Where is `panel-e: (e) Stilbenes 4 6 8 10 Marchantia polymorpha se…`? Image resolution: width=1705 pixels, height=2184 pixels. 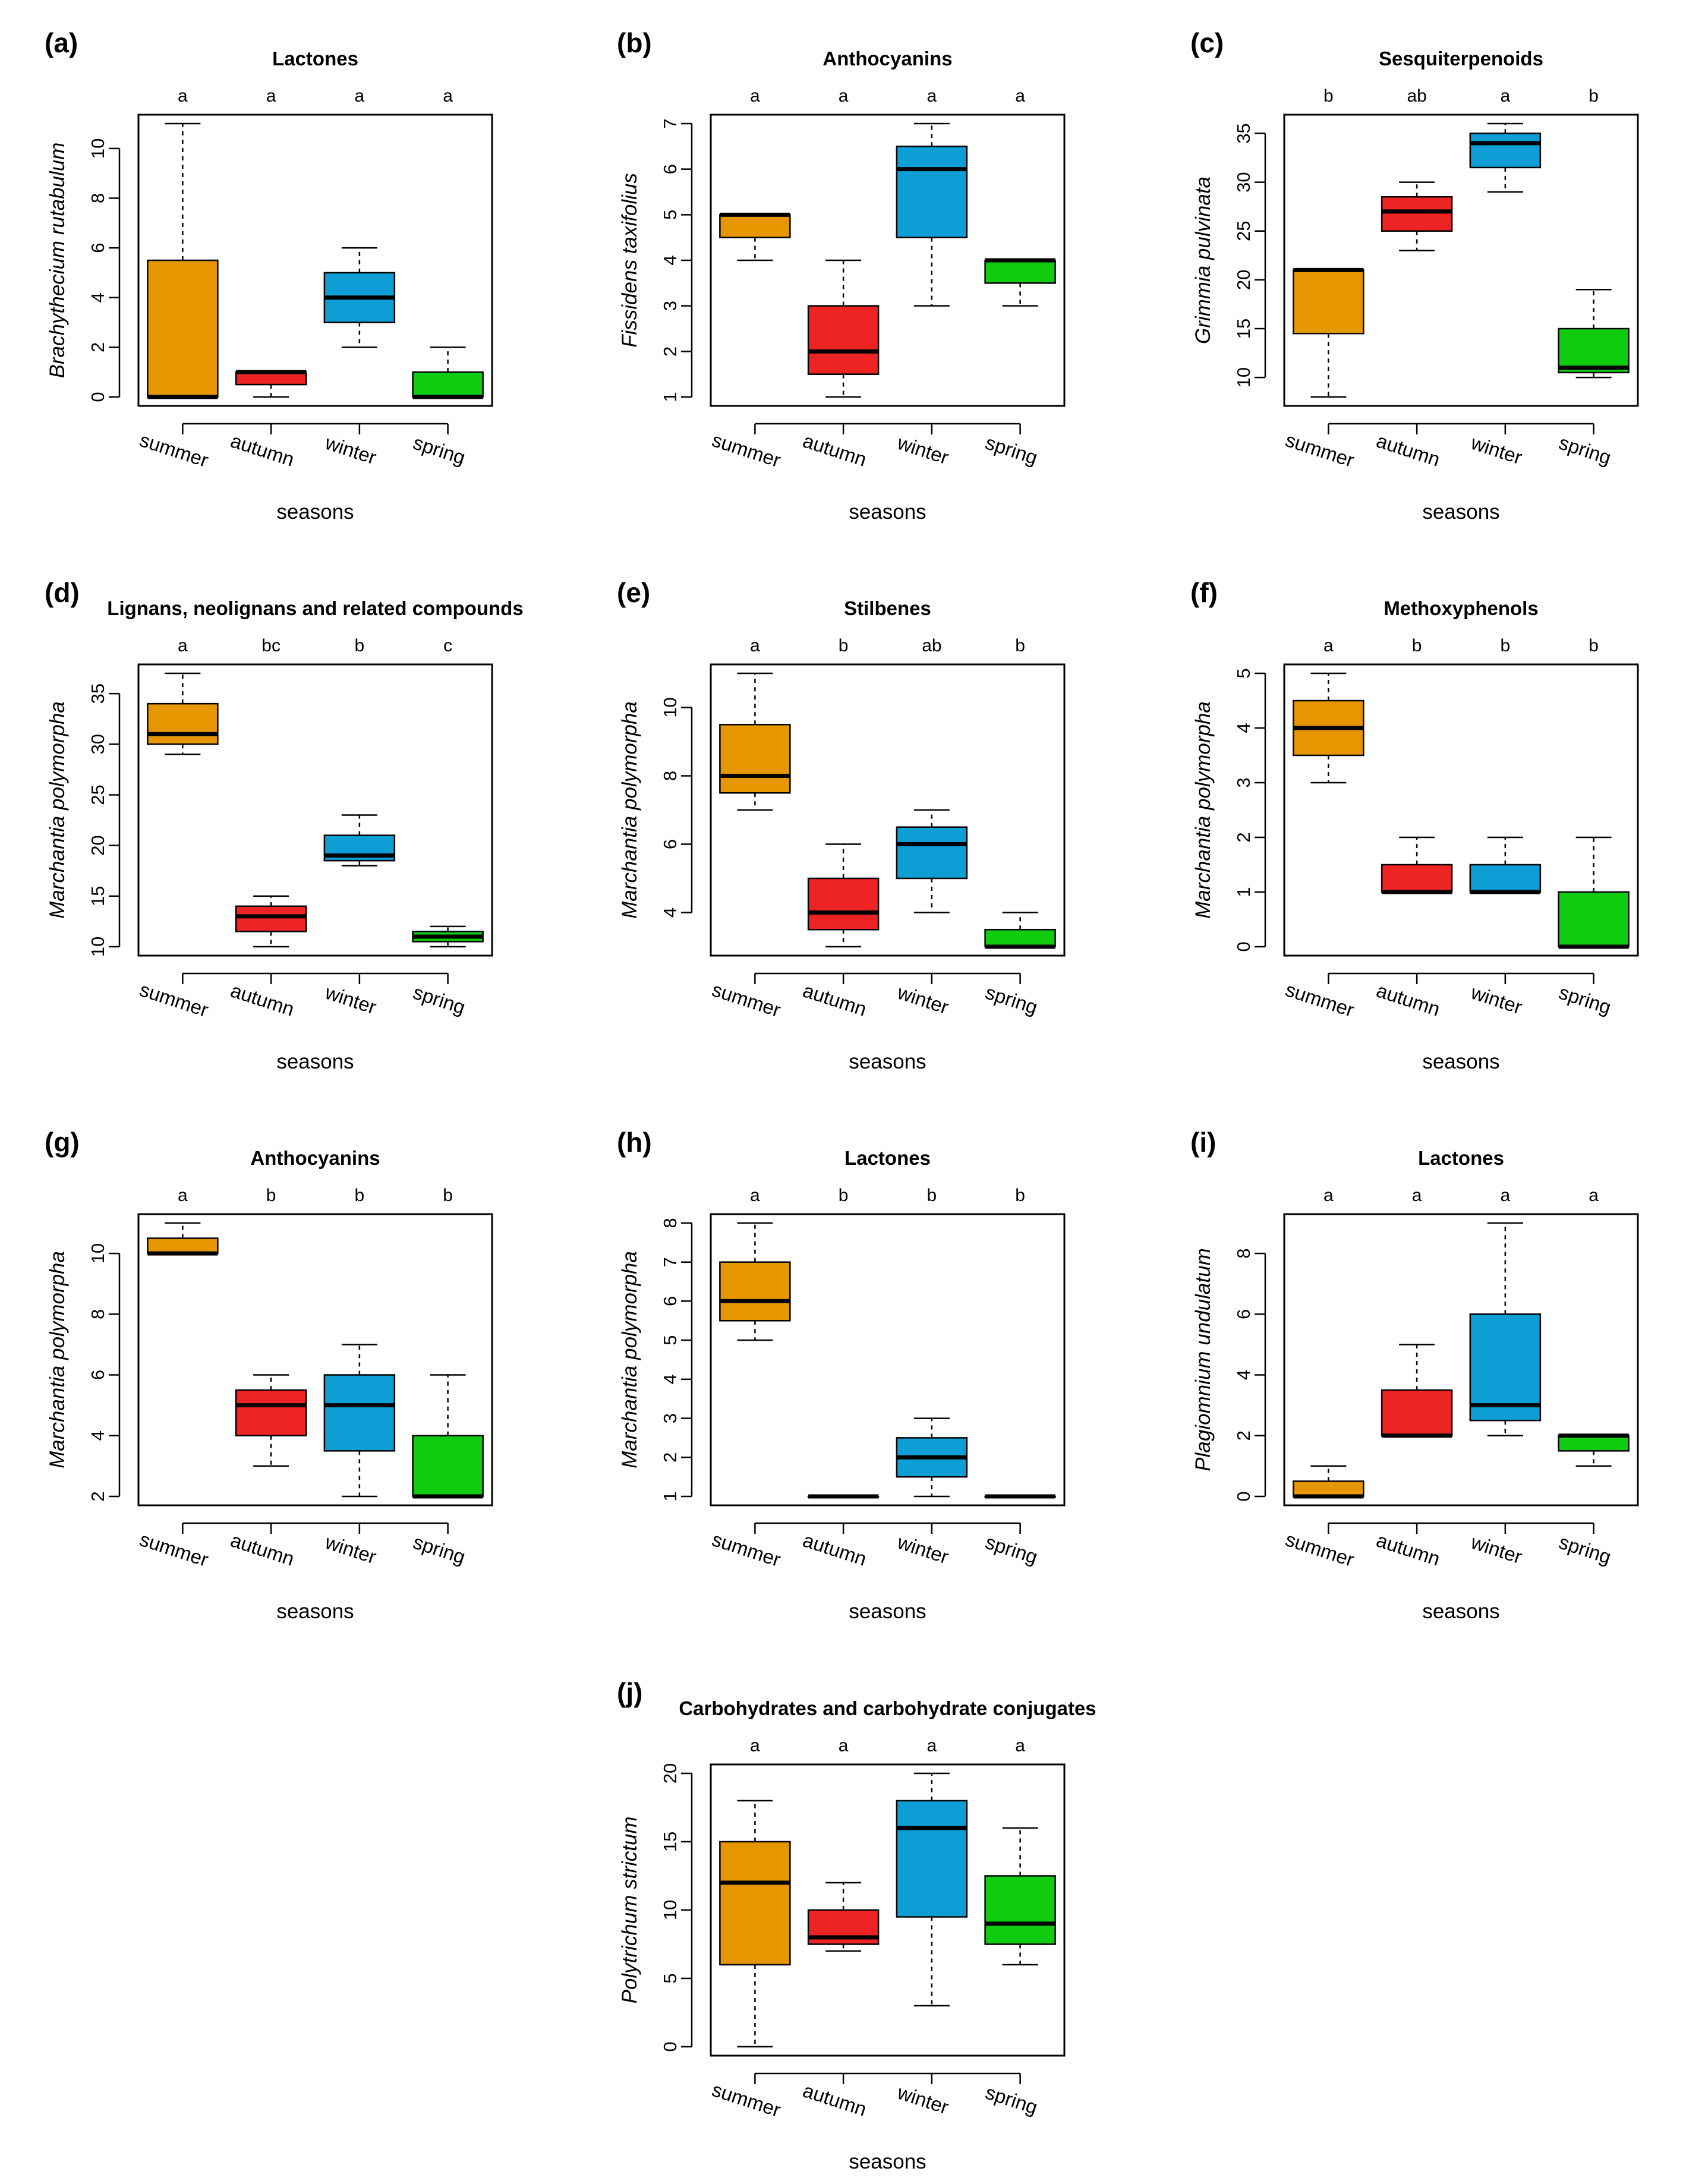 panel-e: (e) Stilbenes 4 6 8 10 Marchantia polymorpha se… is located at coordinates (841, 825).